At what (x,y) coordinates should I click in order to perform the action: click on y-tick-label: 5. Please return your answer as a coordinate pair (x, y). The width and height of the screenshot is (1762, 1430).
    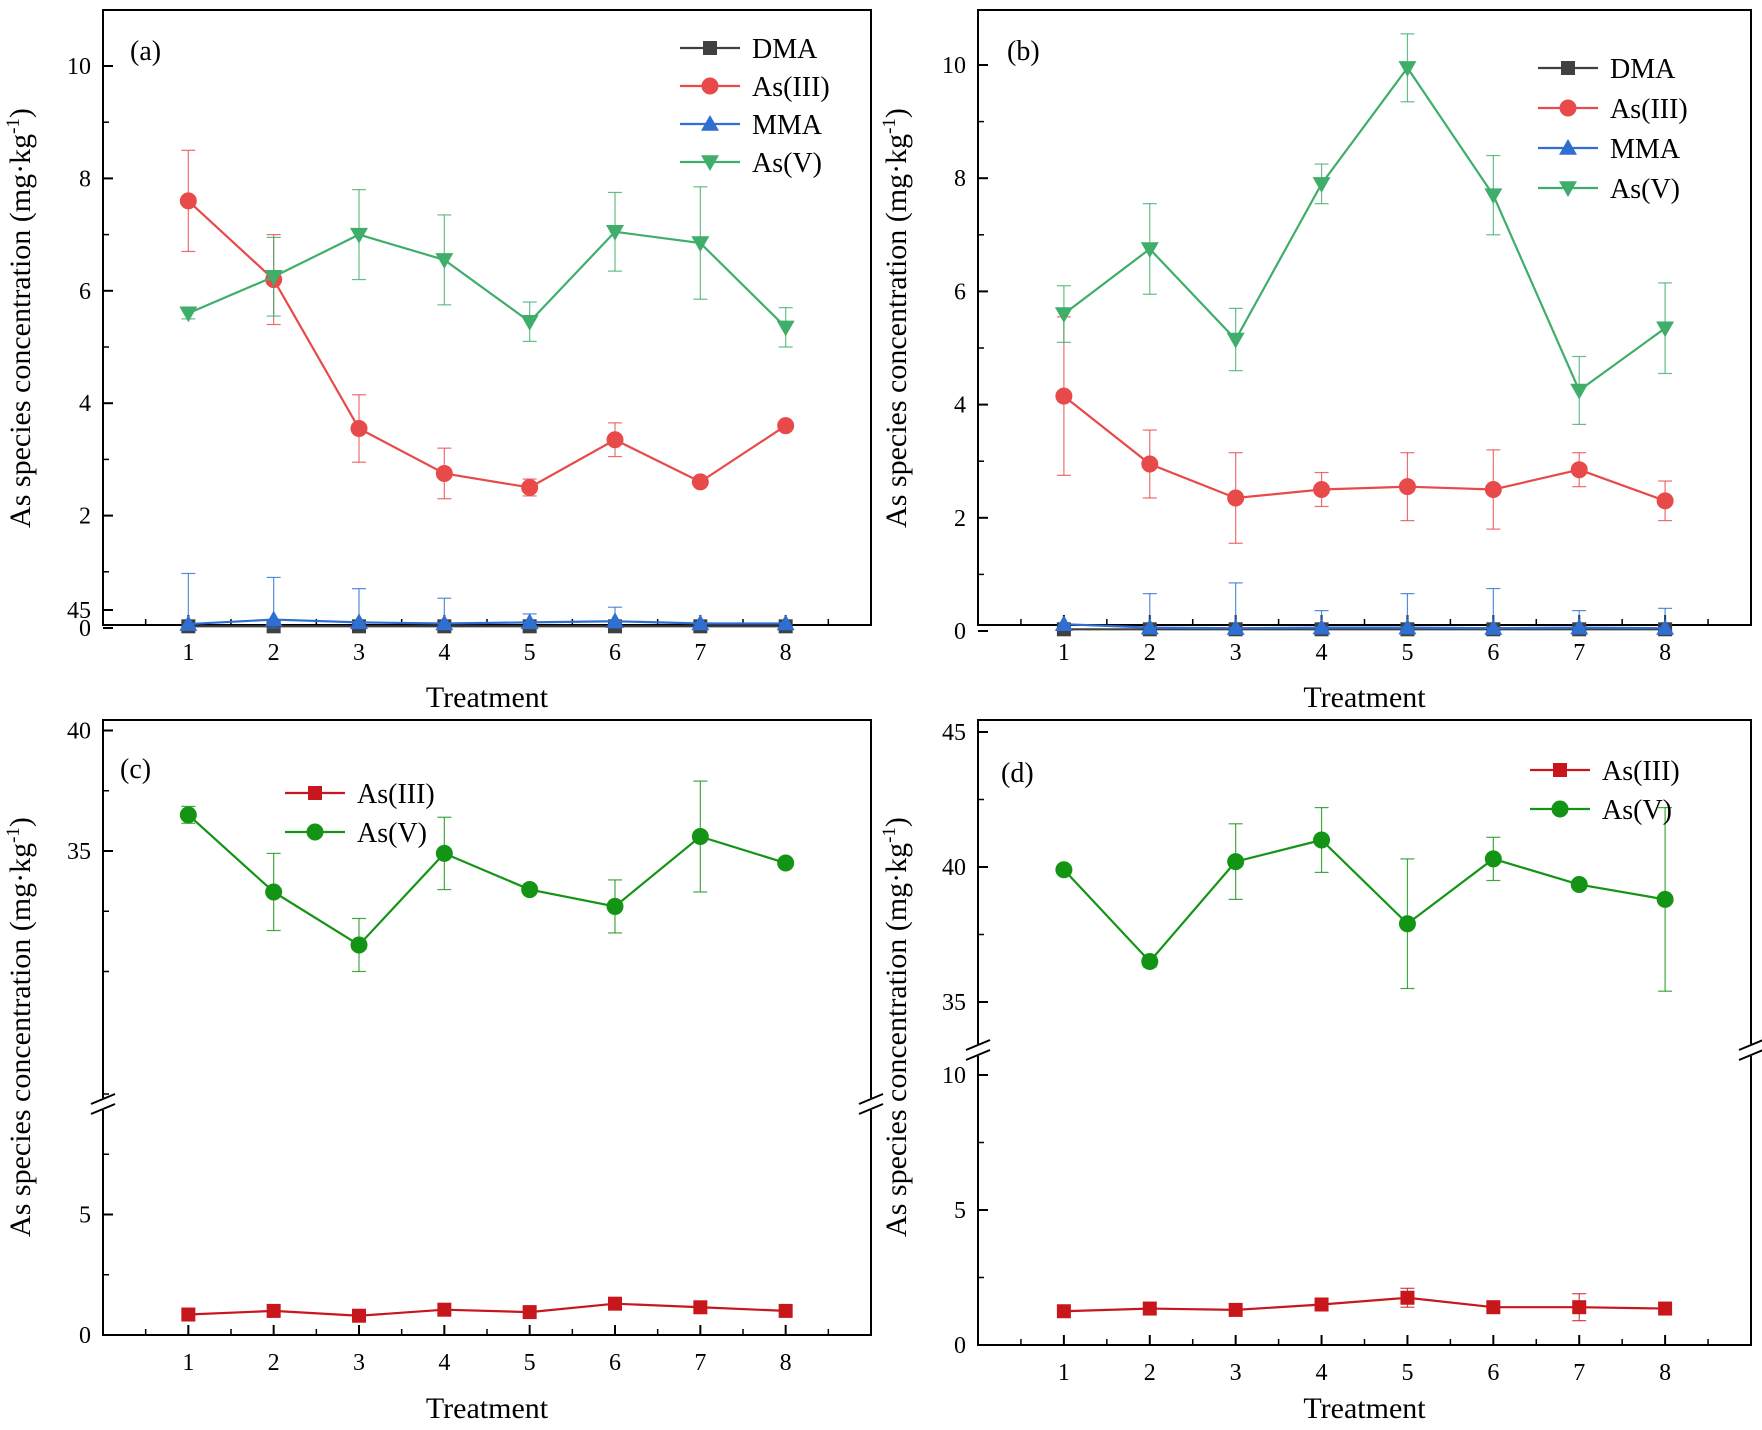
    Looking at the image, I should click on (85, 1216).